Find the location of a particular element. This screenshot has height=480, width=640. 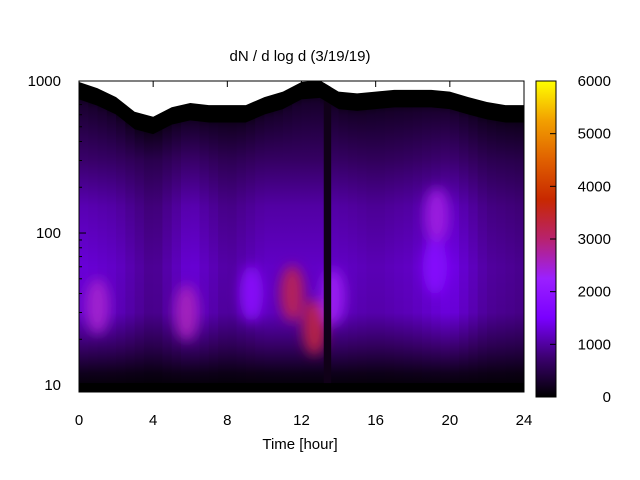

y-tick-label: 1000 is located at coordinates (44, 81).